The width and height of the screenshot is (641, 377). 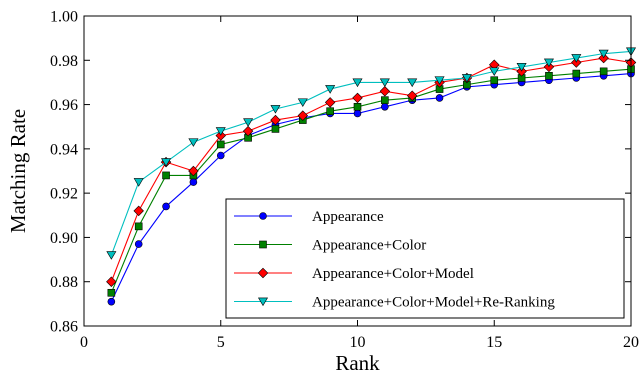 What do you see at coordinates (64, 149) in the screenshot?
I see `y-tick-label: 0.94` at bounding box center [64, 149].